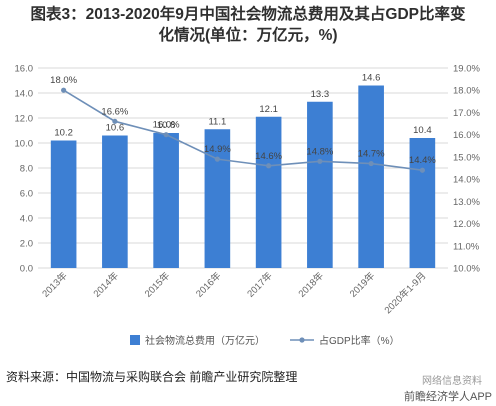  What do you see at coordinates (319, 151) in the screenshot?
I see `line-value-label: 14.8%` at bounding box center [319, 151].